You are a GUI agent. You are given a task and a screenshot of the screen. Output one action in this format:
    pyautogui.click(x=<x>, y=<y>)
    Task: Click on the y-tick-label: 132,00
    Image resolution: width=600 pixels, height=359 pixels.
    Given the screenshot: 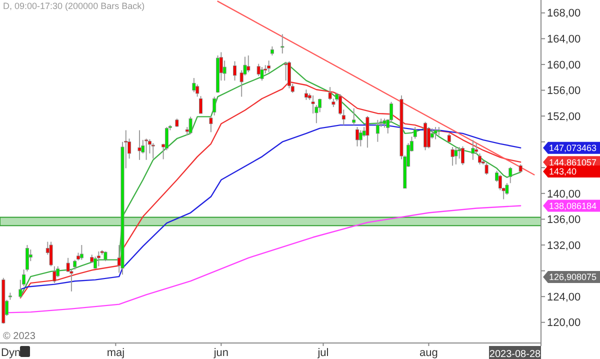 What is the action you would take?
    pyautogui.click(x=564, y=246)
    